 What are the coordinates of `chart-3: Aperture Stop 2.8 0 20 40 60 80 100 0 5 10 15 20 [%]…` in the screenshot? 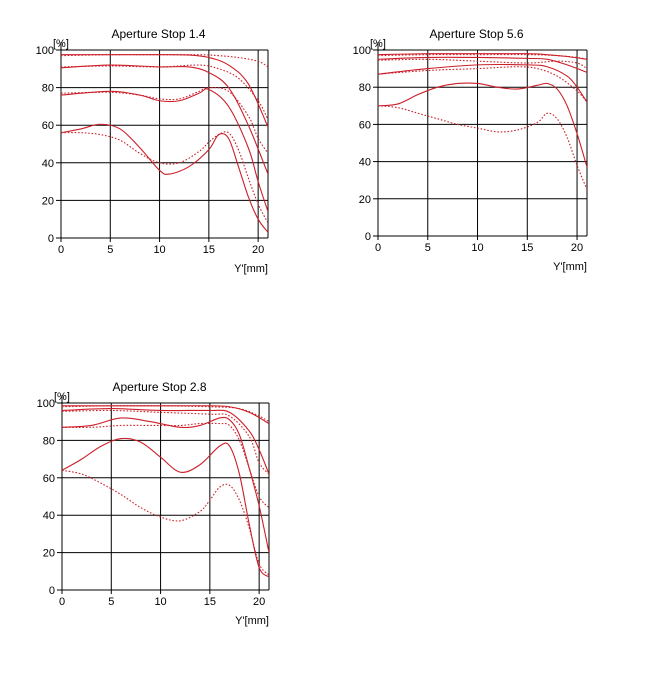 It's located at (153, 503).